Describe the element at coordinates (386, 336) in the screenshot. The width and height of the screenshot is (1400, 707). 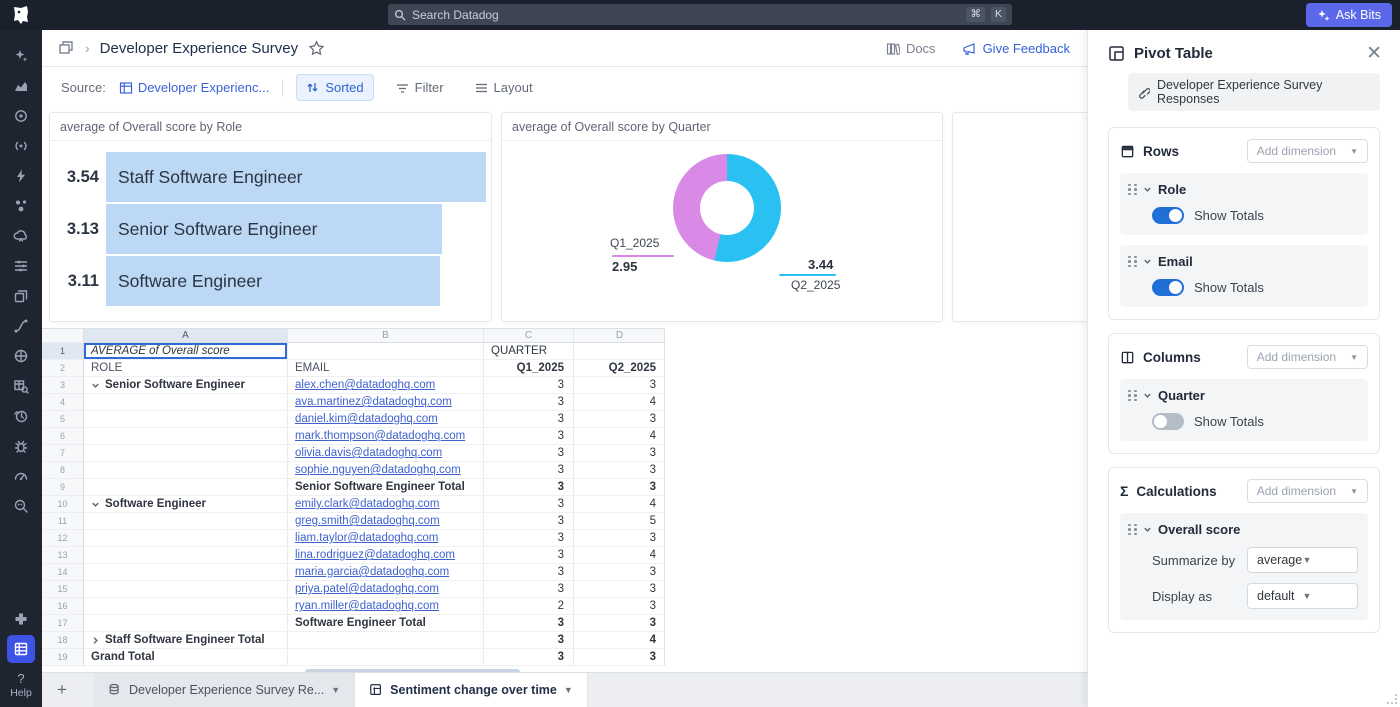
I see `column-header-b: B` at that location.